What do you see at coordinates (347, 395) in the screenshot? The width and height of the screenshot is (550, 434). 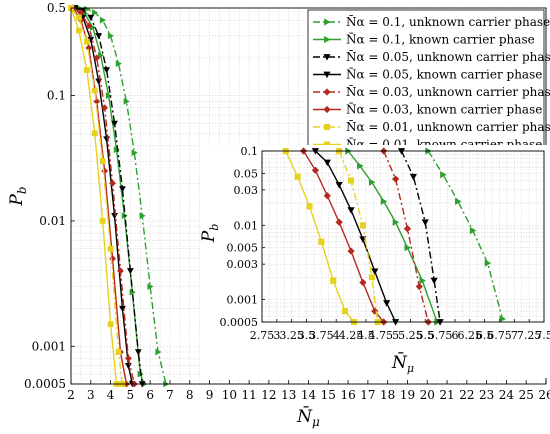 I see `main-x-tick-label: 16` at bounding box center [347, 395].